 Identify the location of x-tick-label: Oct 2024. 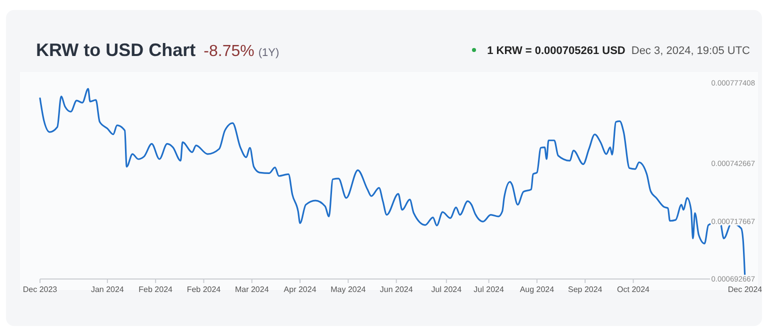
(633, 289).